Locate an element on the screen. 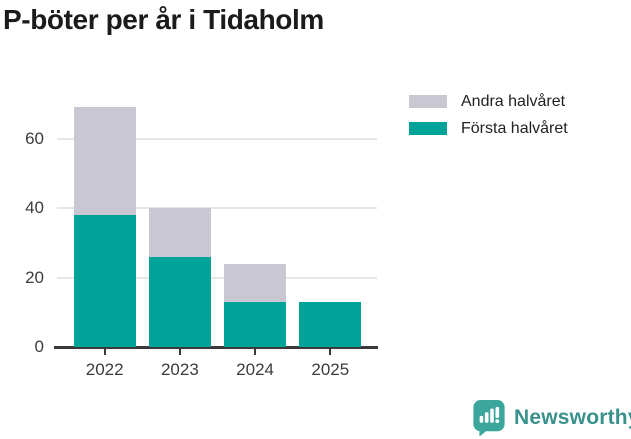 The image size is (631, 439). legend-item-andra-halvaret: Andra halvåret is located at coordinates (488, 101).